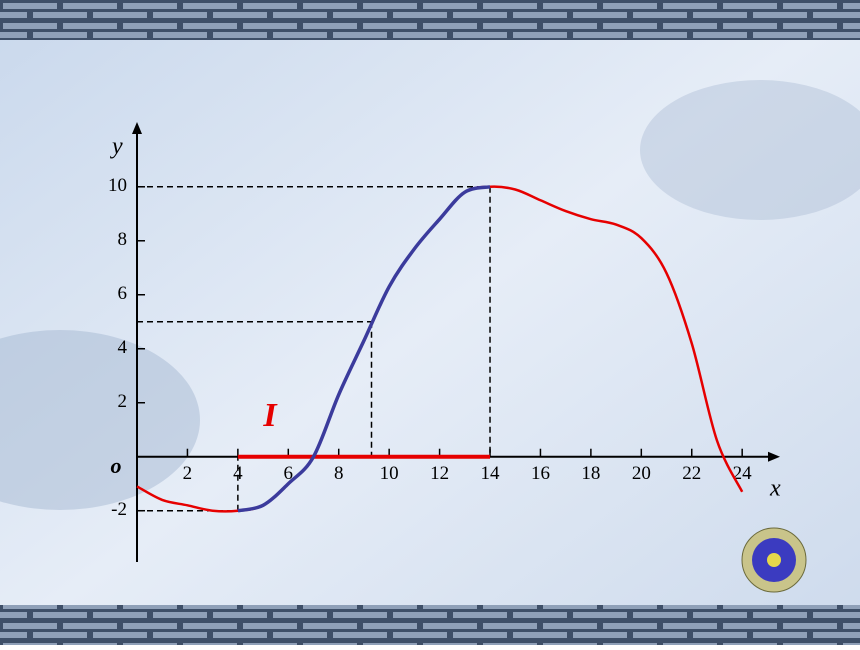 This screenshot has width=860, height=650. Describe the element at coordinates (491, 473) in the screenshot. I see `x-tick-label: 14` at that location.